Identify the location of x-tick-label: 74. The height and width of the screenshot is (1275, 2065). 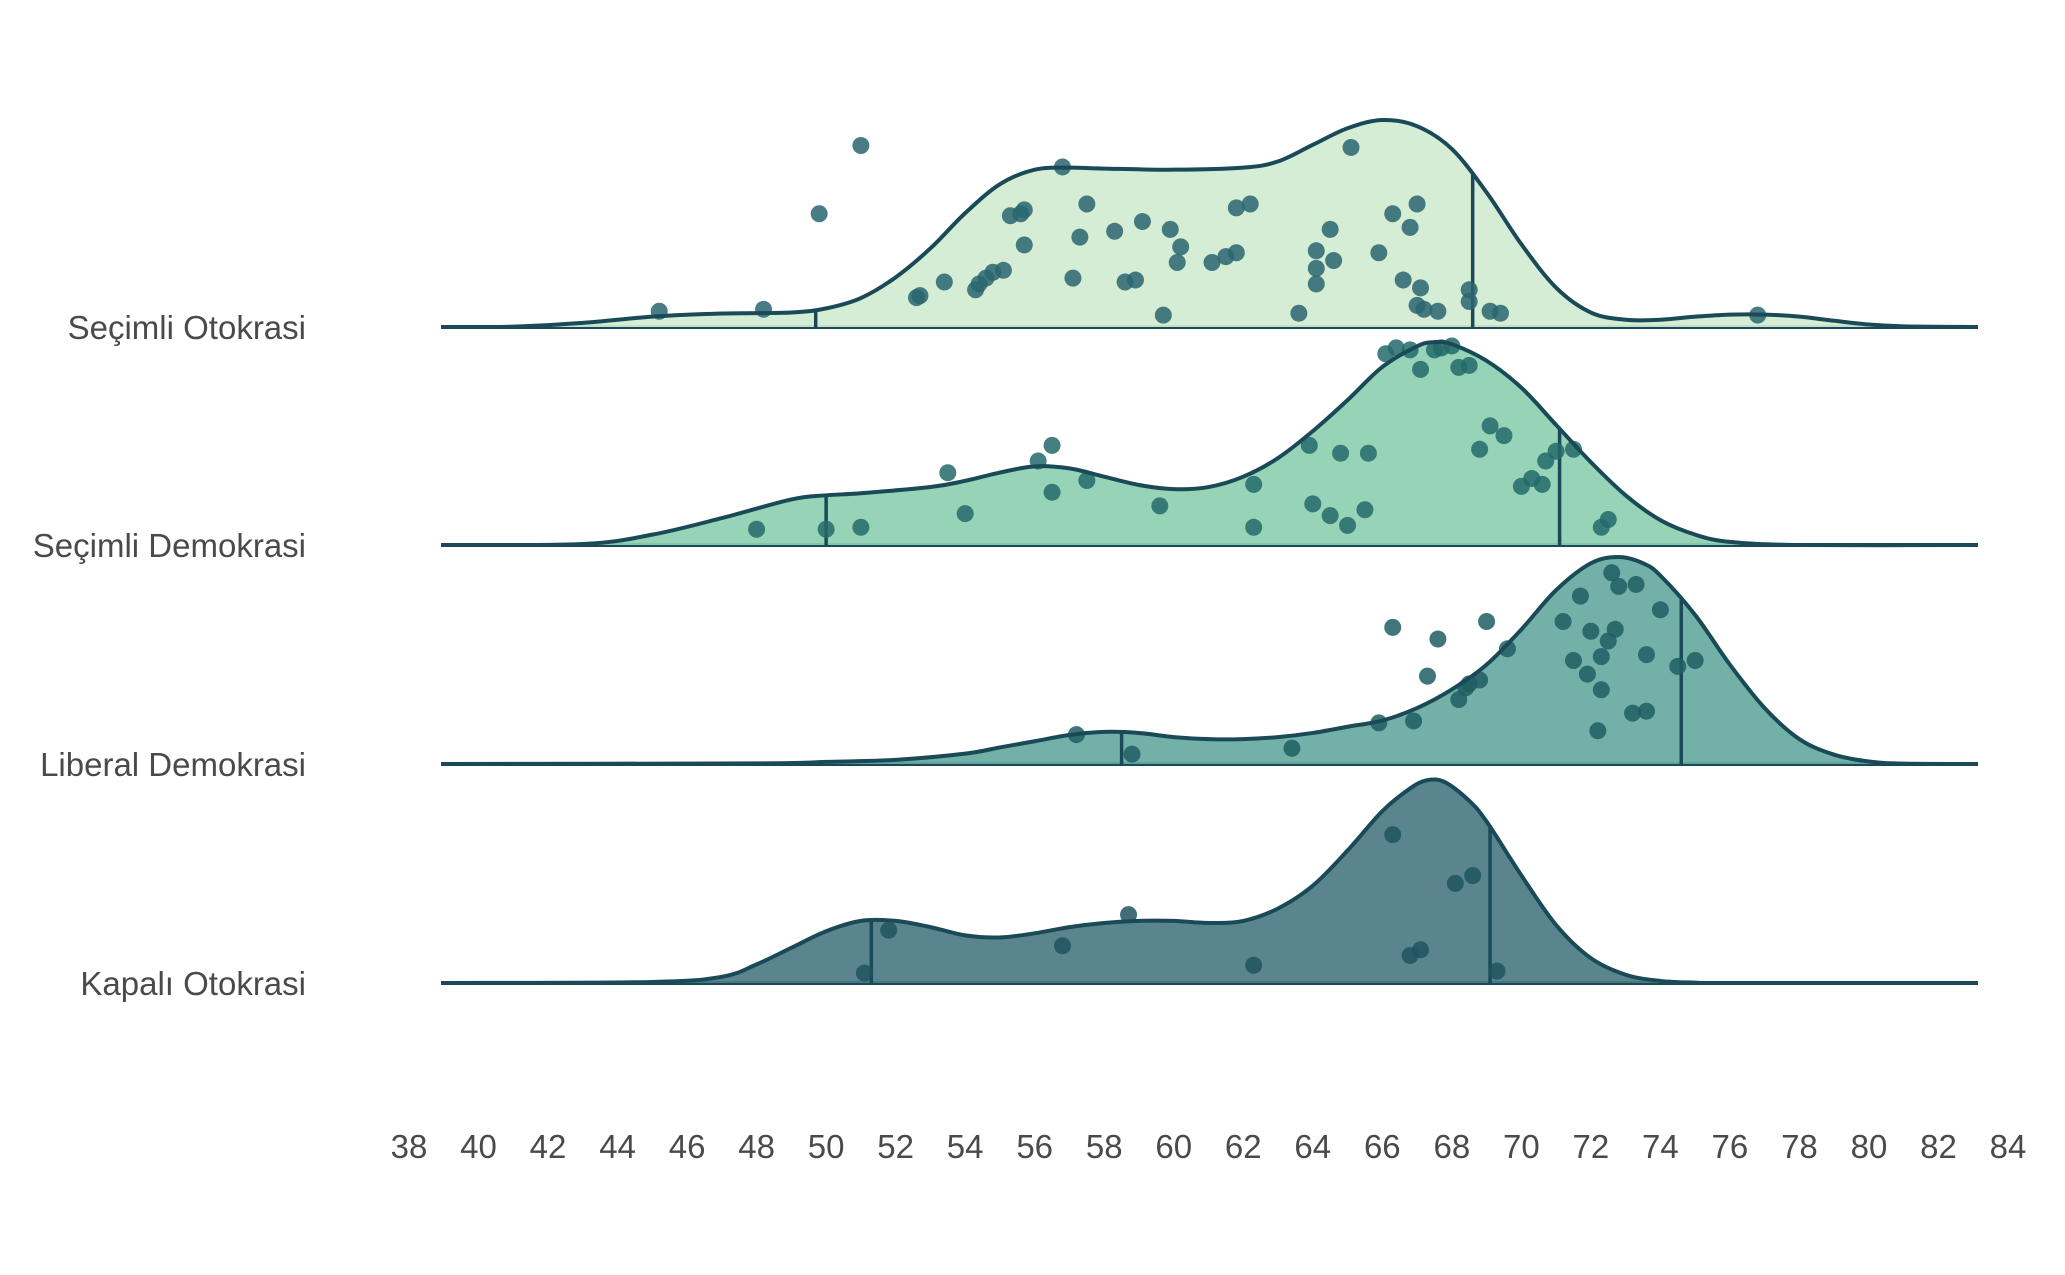
(1660, 1146).